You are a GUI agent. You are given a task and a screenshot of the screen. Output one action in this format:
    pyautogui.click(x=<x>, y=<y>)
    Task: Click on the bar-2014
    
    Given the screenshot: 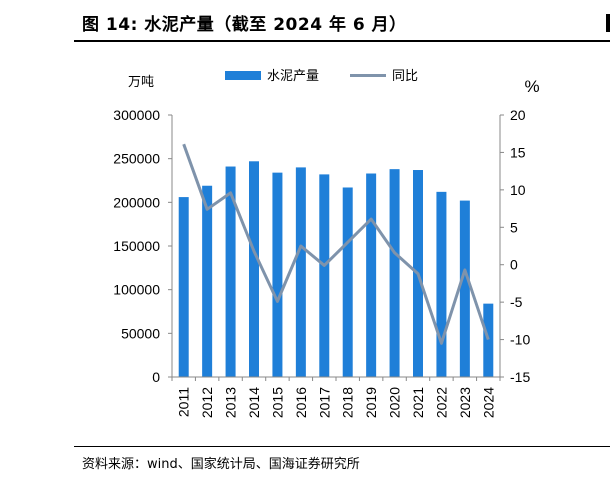 What is the action you would take?
    pyautogui.click(x=254, y=269)
    